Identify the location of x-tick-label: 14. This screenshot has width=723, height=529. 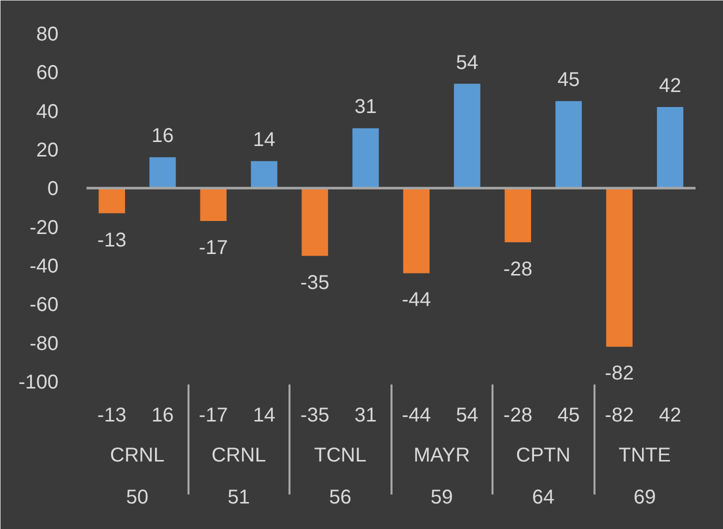
(264, 415).